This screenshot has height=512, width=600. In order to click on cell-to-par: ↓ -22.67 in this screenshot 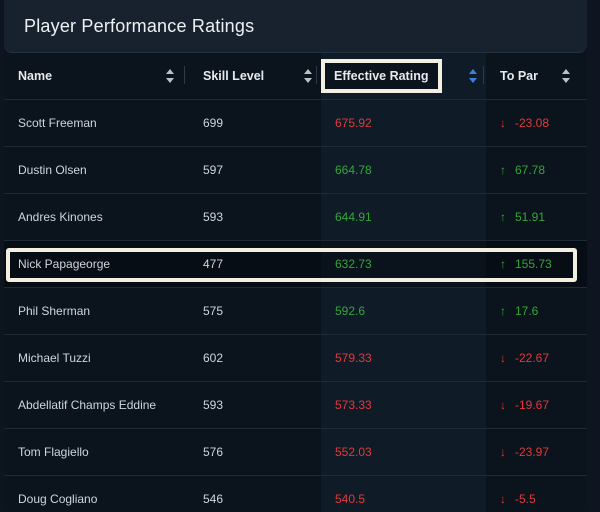, I will do `click(536, 358)`.